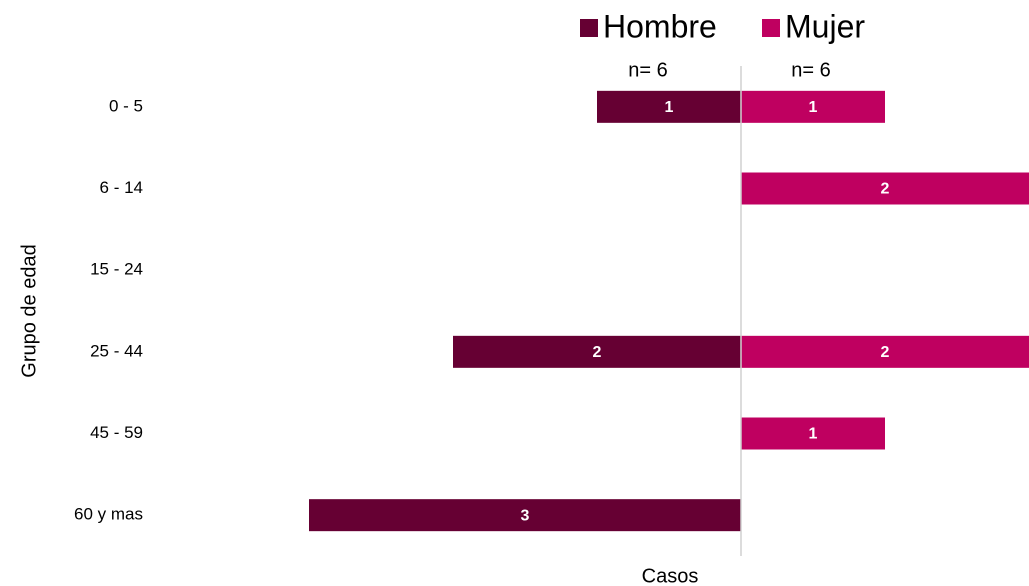  What do you see at coordinates (29, 310) in the screenshot?
I see `y-axis-label: Grupo de edad` at bounding box center [29, 310].